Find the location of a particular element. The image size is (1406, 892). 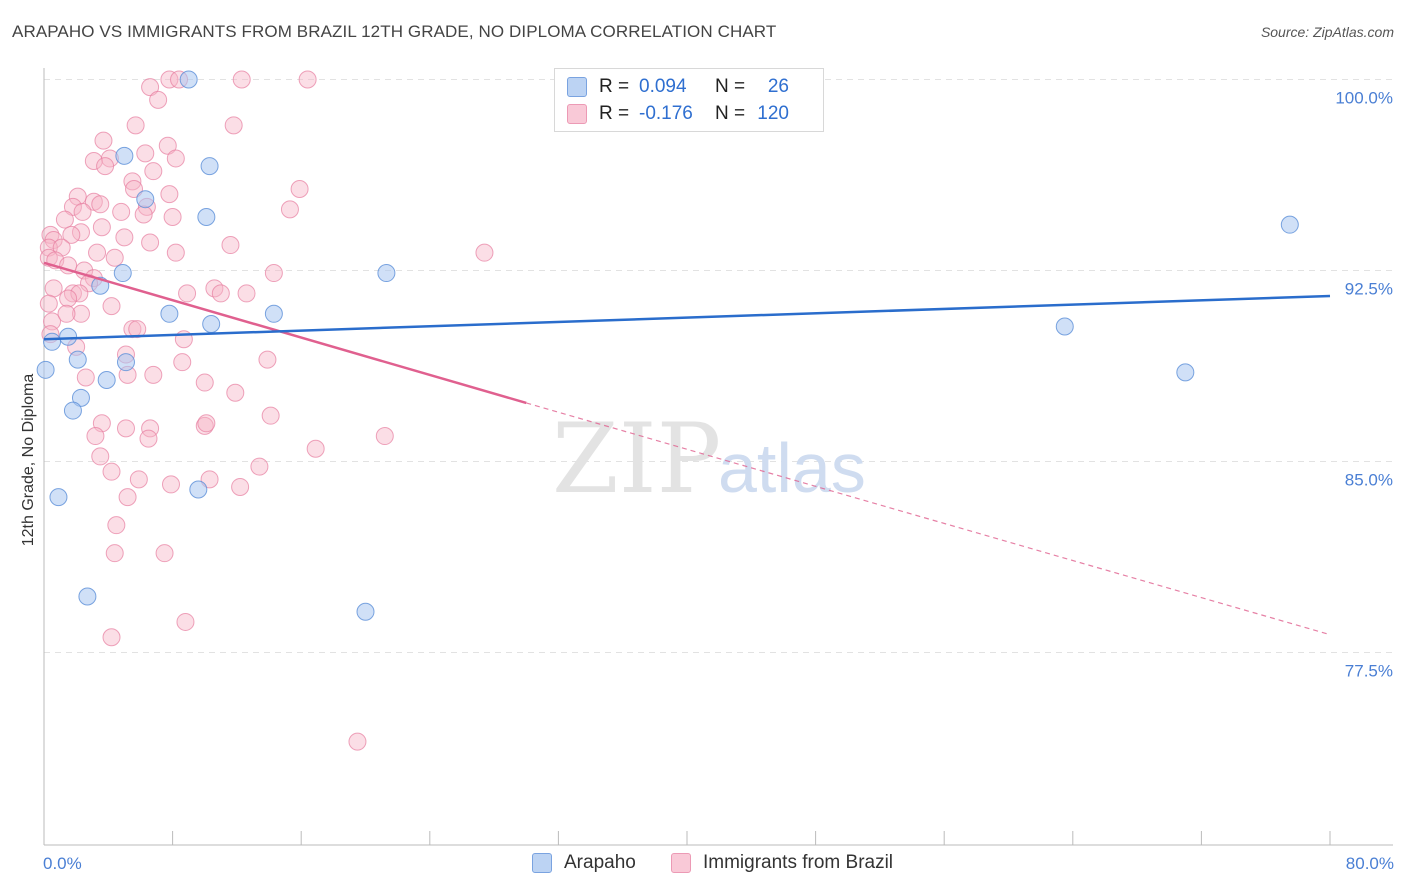

legend-n-value: 26 is located at coordinates (778, 86).